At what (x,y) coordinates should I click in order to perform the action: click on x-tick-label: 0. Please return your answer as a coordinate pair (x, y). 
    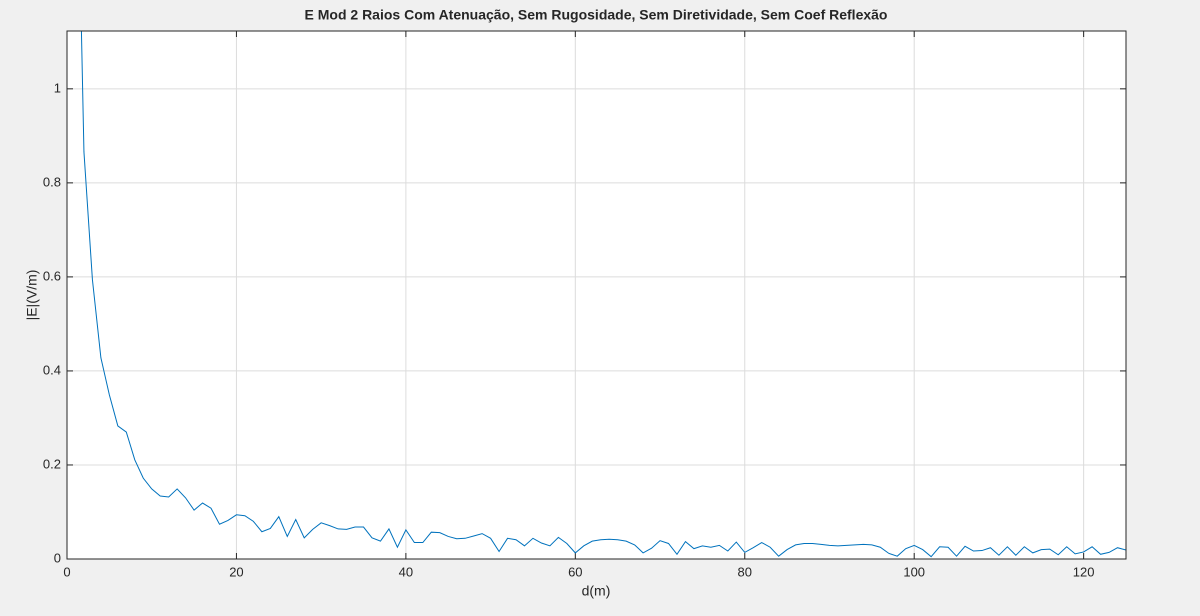
    Looking at the image, I should click on (66, 571).